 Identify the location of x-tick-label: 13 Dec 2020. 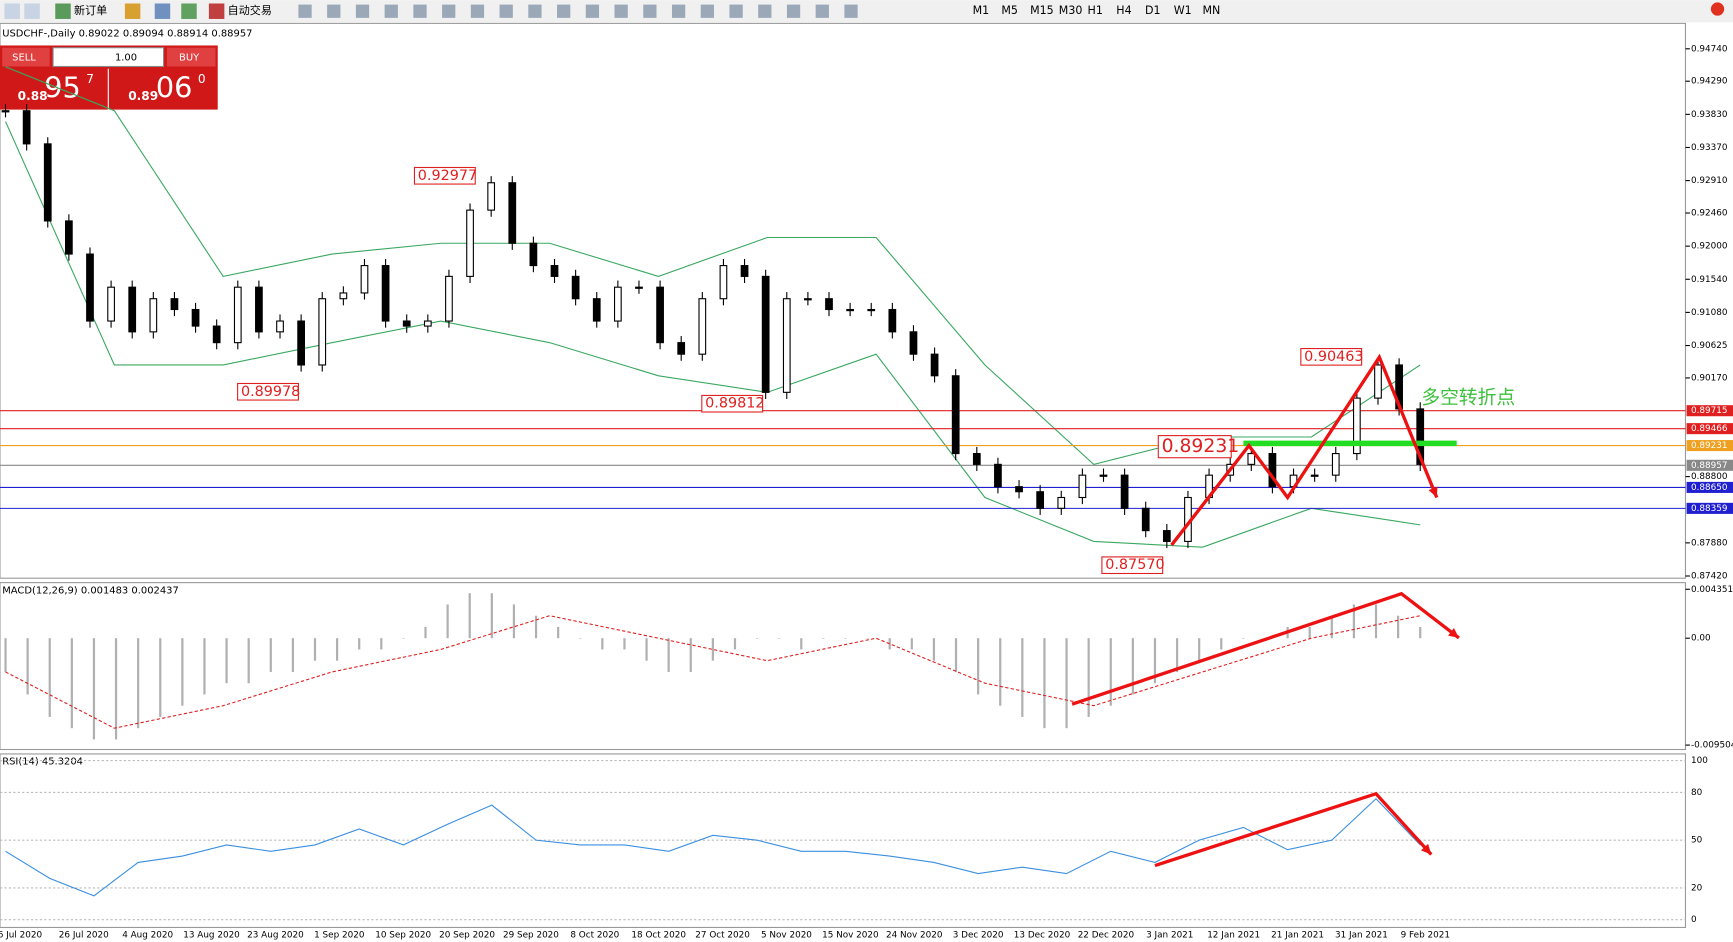
(1042, 936).